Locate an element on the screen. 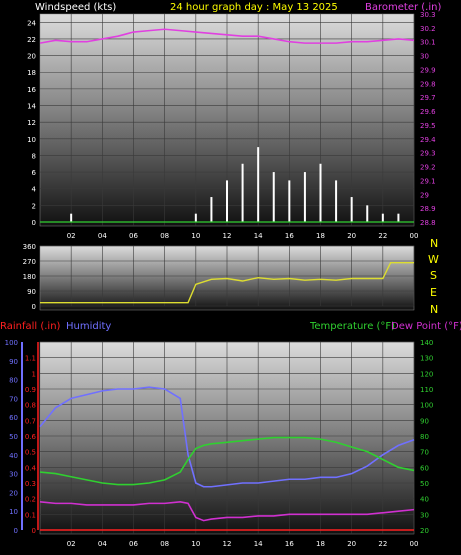 Image resolution: width=461 pixels, height=555 pixels. baro-y-tick-label: 29.6 is located at coordinates (428, 112).